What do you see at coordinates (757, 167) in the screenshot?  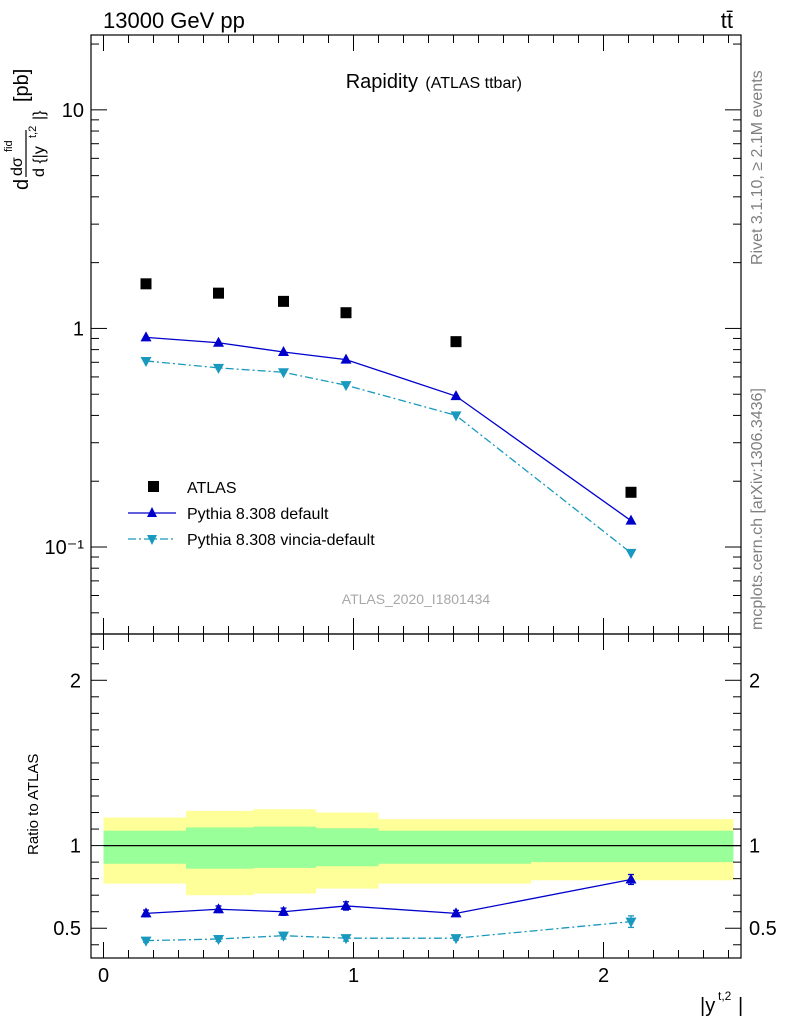 I see `rivet-label: Rivet 3.1.10, ≥ 2.1M events` at bounding box center [757, 167].